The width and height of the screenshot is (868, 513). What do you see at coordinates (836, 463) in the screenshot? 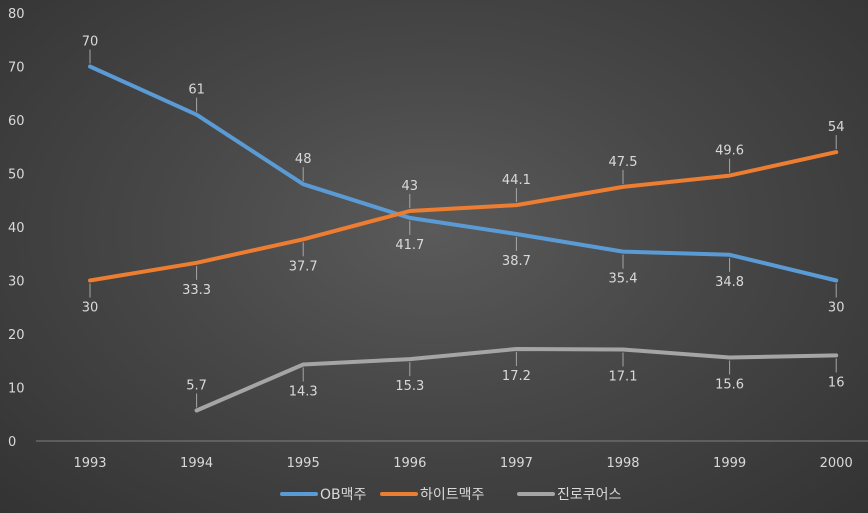
I see `x-tick-label: 2000` at bounding box center [836, 463].